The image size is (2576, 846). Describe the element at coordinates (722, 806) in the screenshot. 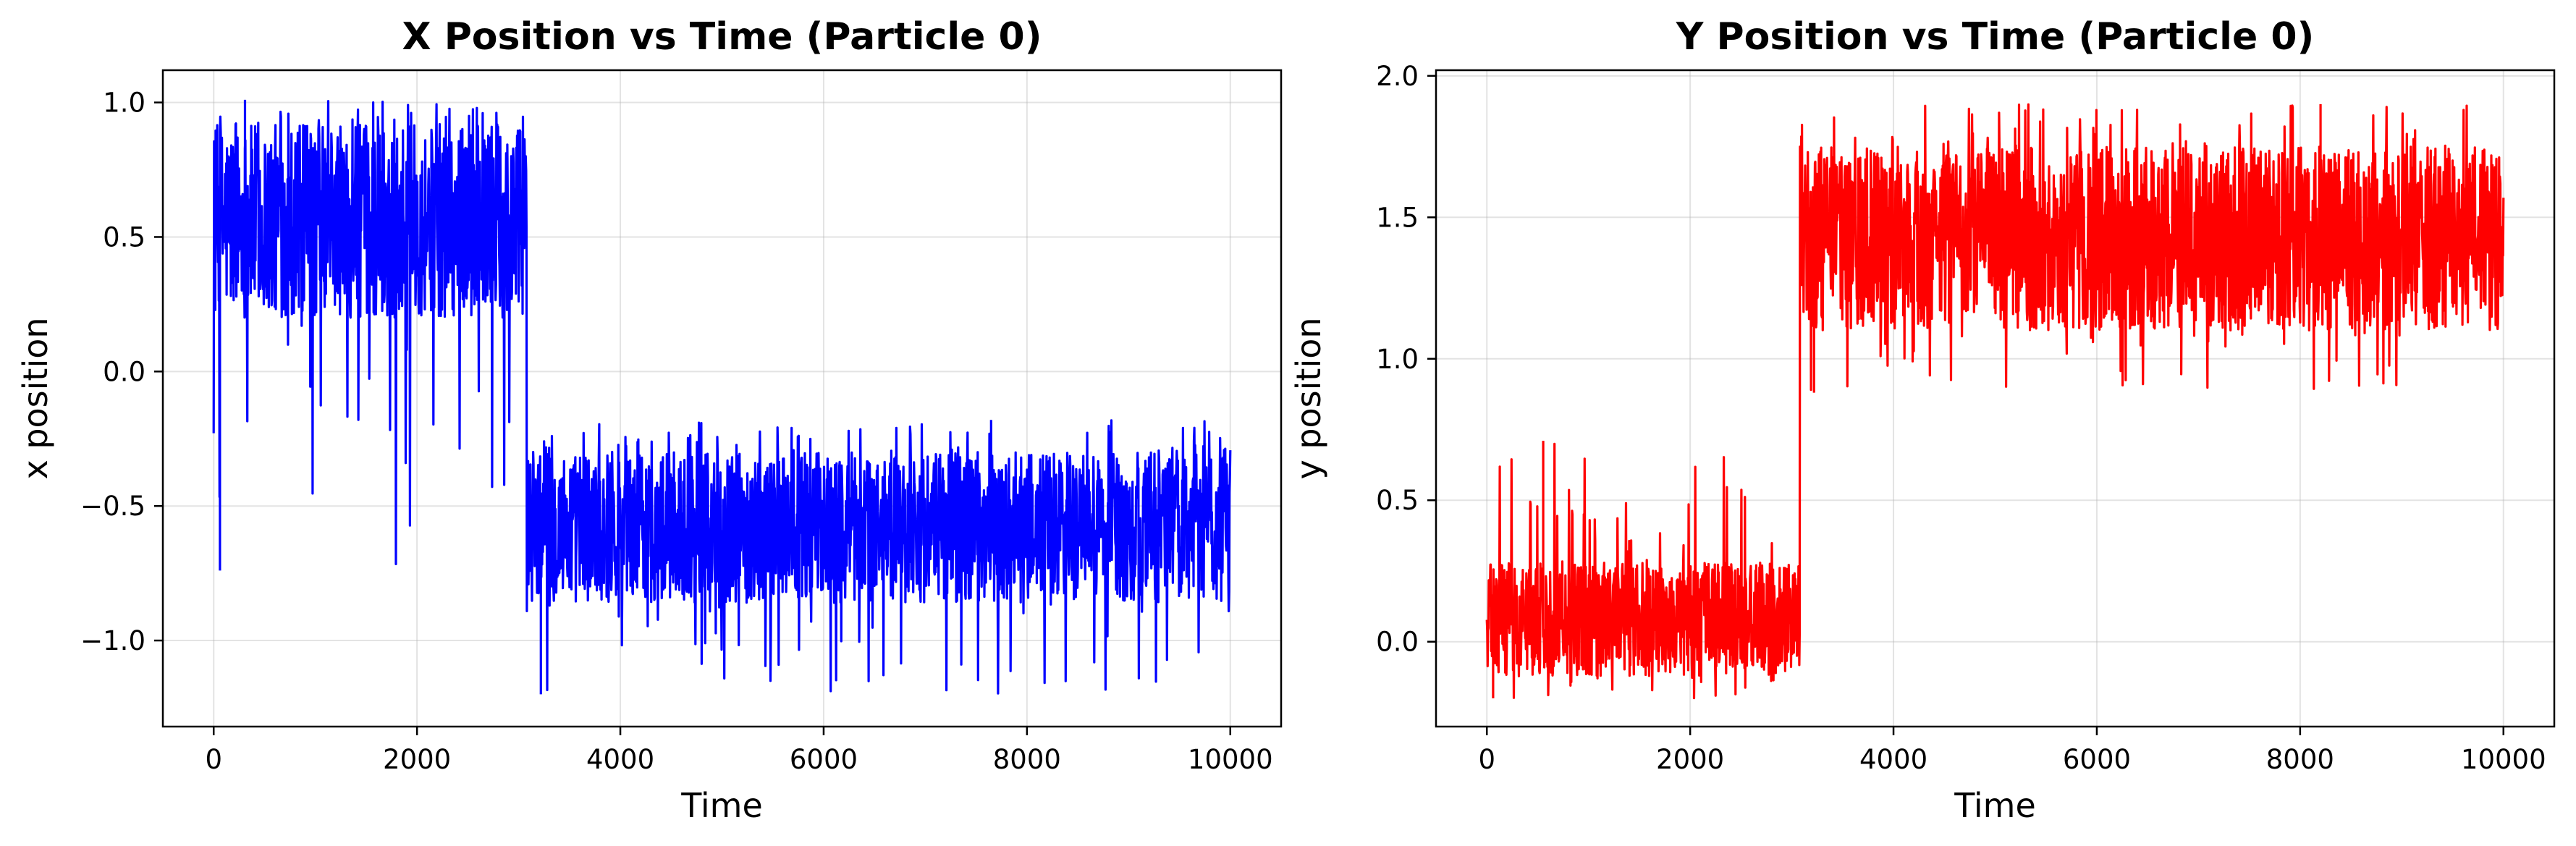

I see `x-chart-xlabel: Time` at that location.